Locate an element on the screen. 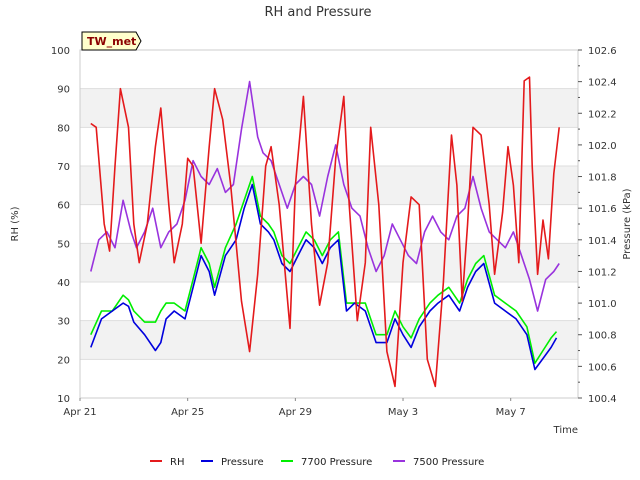 The width and height of the screenshot is (640, 480). x-tick-label: May 3 is located at coordinates (403, 412).